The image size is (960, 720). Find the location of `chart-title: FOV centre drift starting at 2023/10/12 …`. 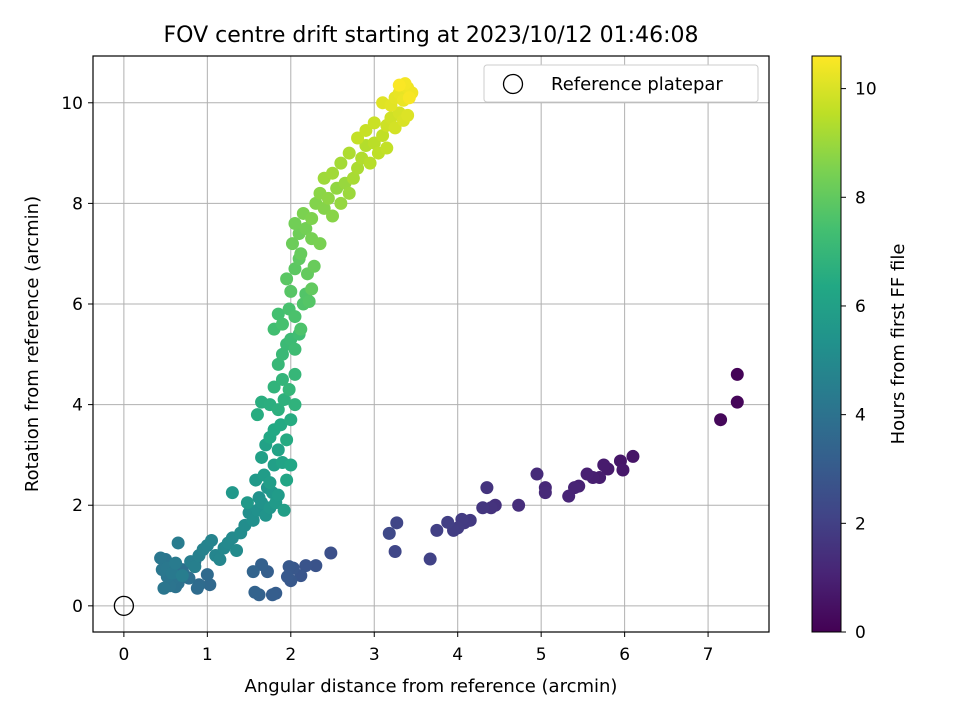

chart-title: FOV centre drift starting at 2023/10/12 … is located at coordinates (431, 35).